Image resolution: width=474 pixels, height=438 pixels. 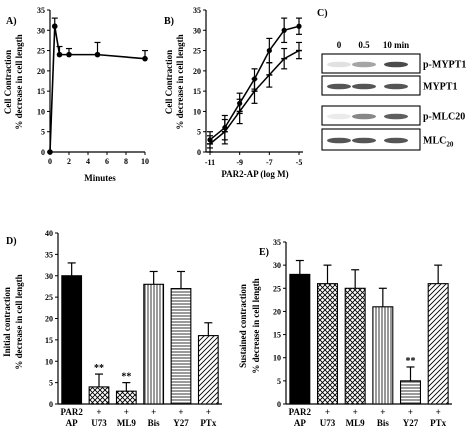 What do you see at coordinates (269, 162) in the screenshot?
I see `x-tick-label-b: -7` at bounding box center [269, 162].